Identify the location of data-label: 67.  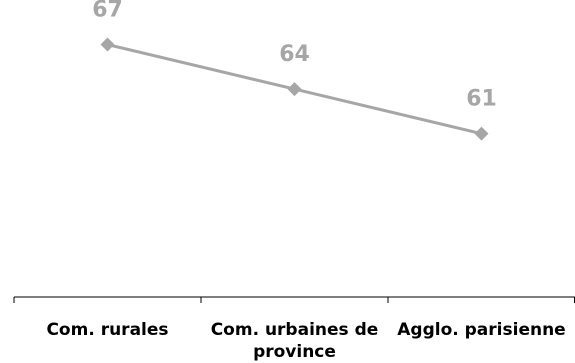
(107, 11).